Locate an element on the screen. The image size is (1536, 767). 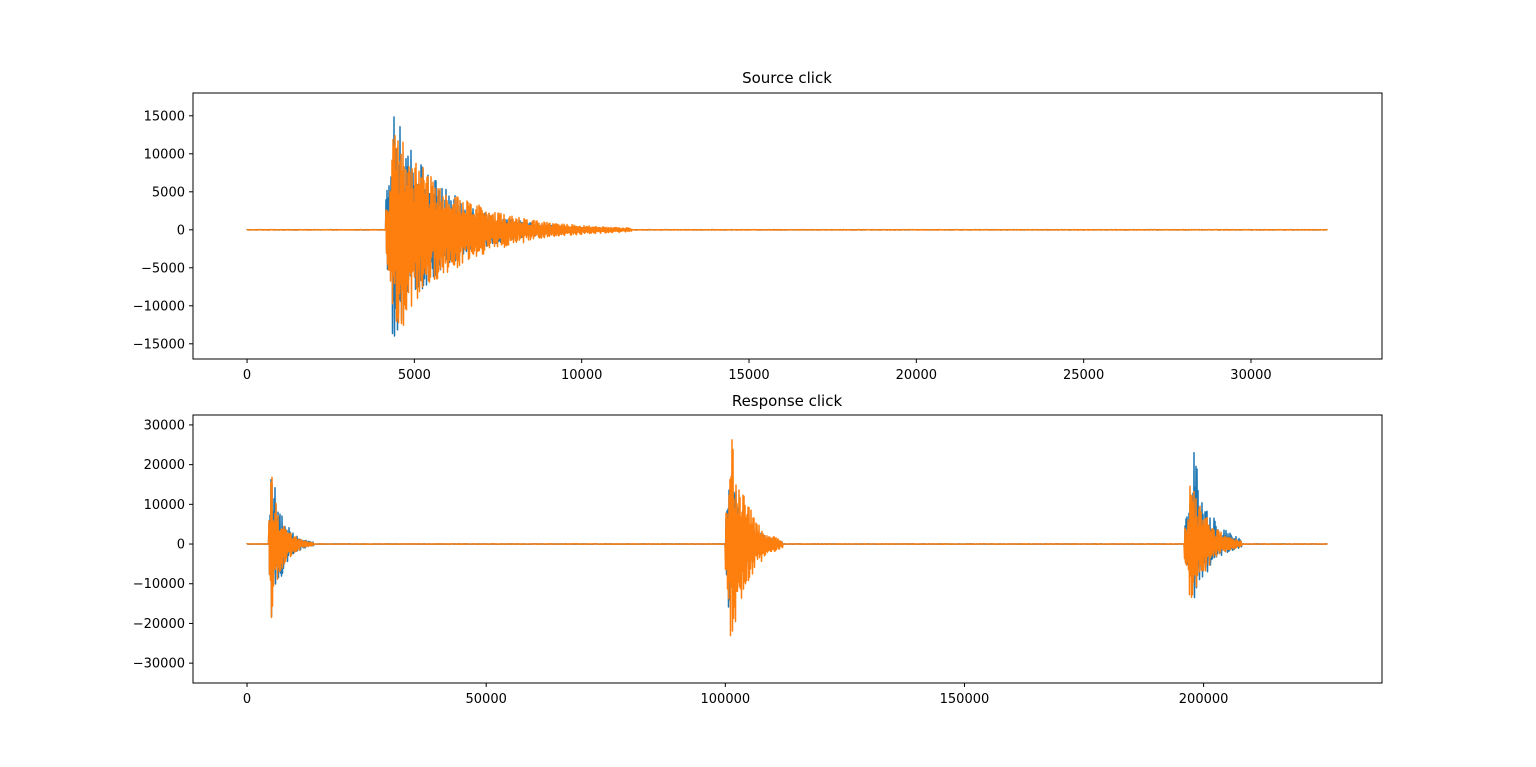
response-click-x-tick-label: 200000 is located at coordinates (1204, 699).